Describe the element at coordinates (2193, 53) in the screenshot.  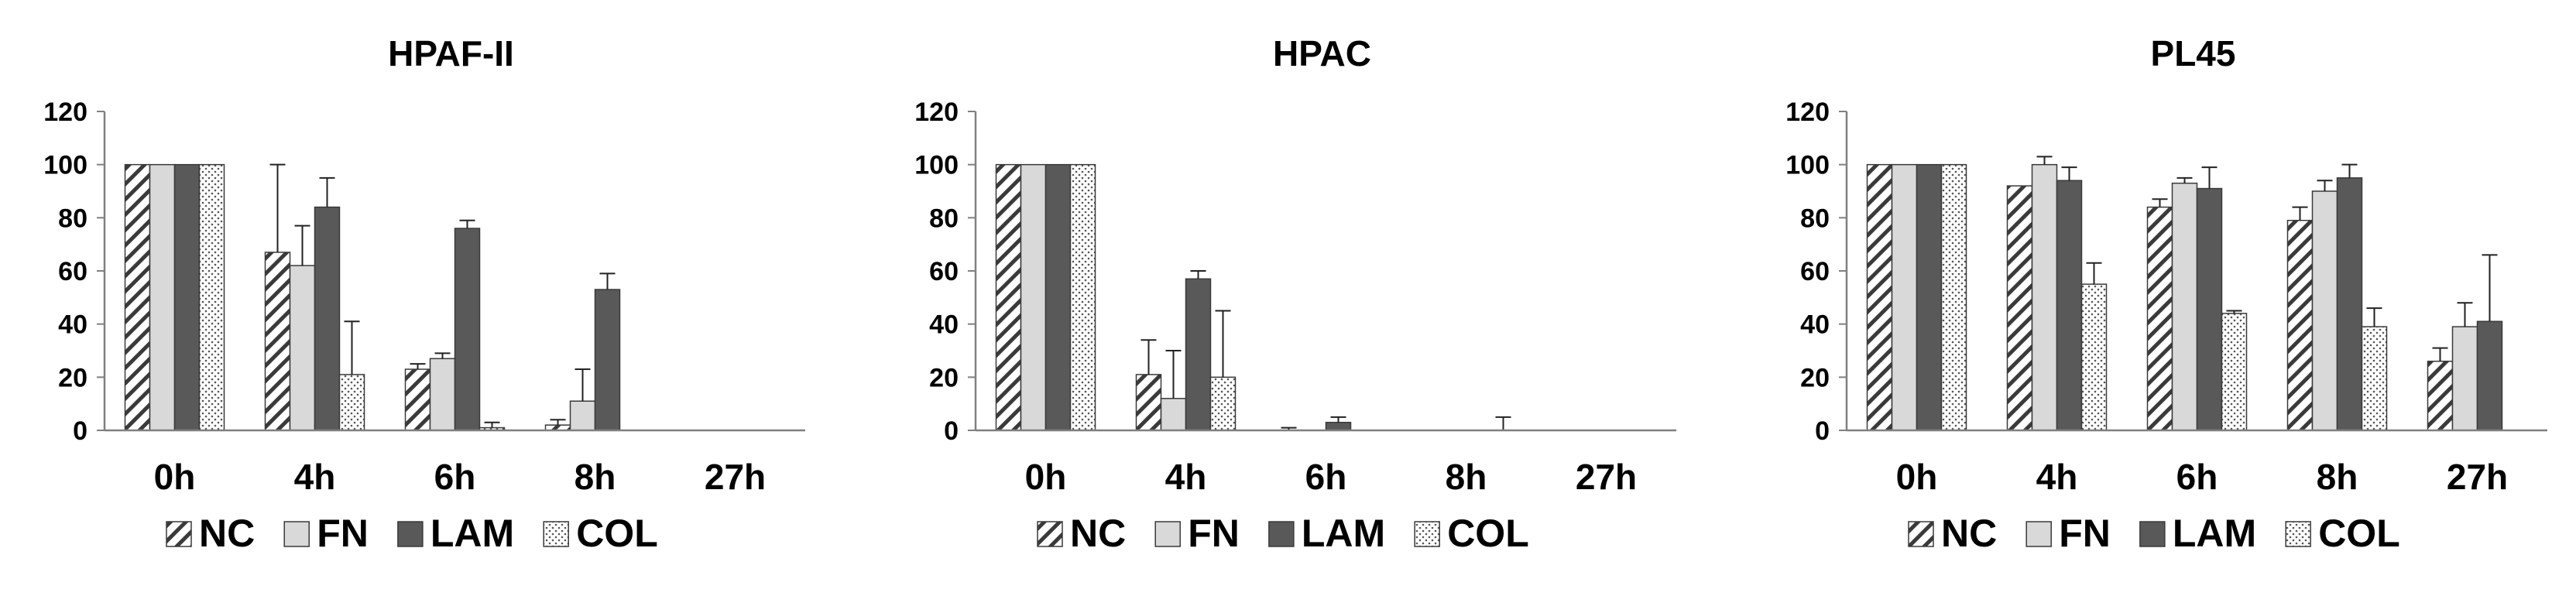
I see `chart-title: PL45` at that location.